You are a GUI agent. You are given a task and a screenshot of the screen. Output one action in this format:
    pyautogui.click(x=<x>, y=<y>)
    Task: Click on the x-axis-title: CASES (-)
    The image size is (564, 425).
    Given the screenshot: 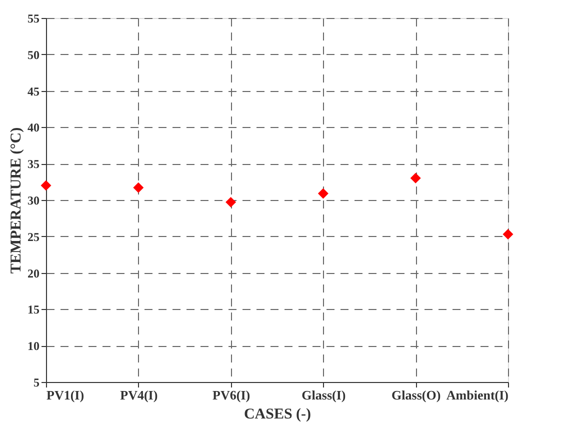 What is the action you would take?
    pyautogui.click(x=278, y=414)
    